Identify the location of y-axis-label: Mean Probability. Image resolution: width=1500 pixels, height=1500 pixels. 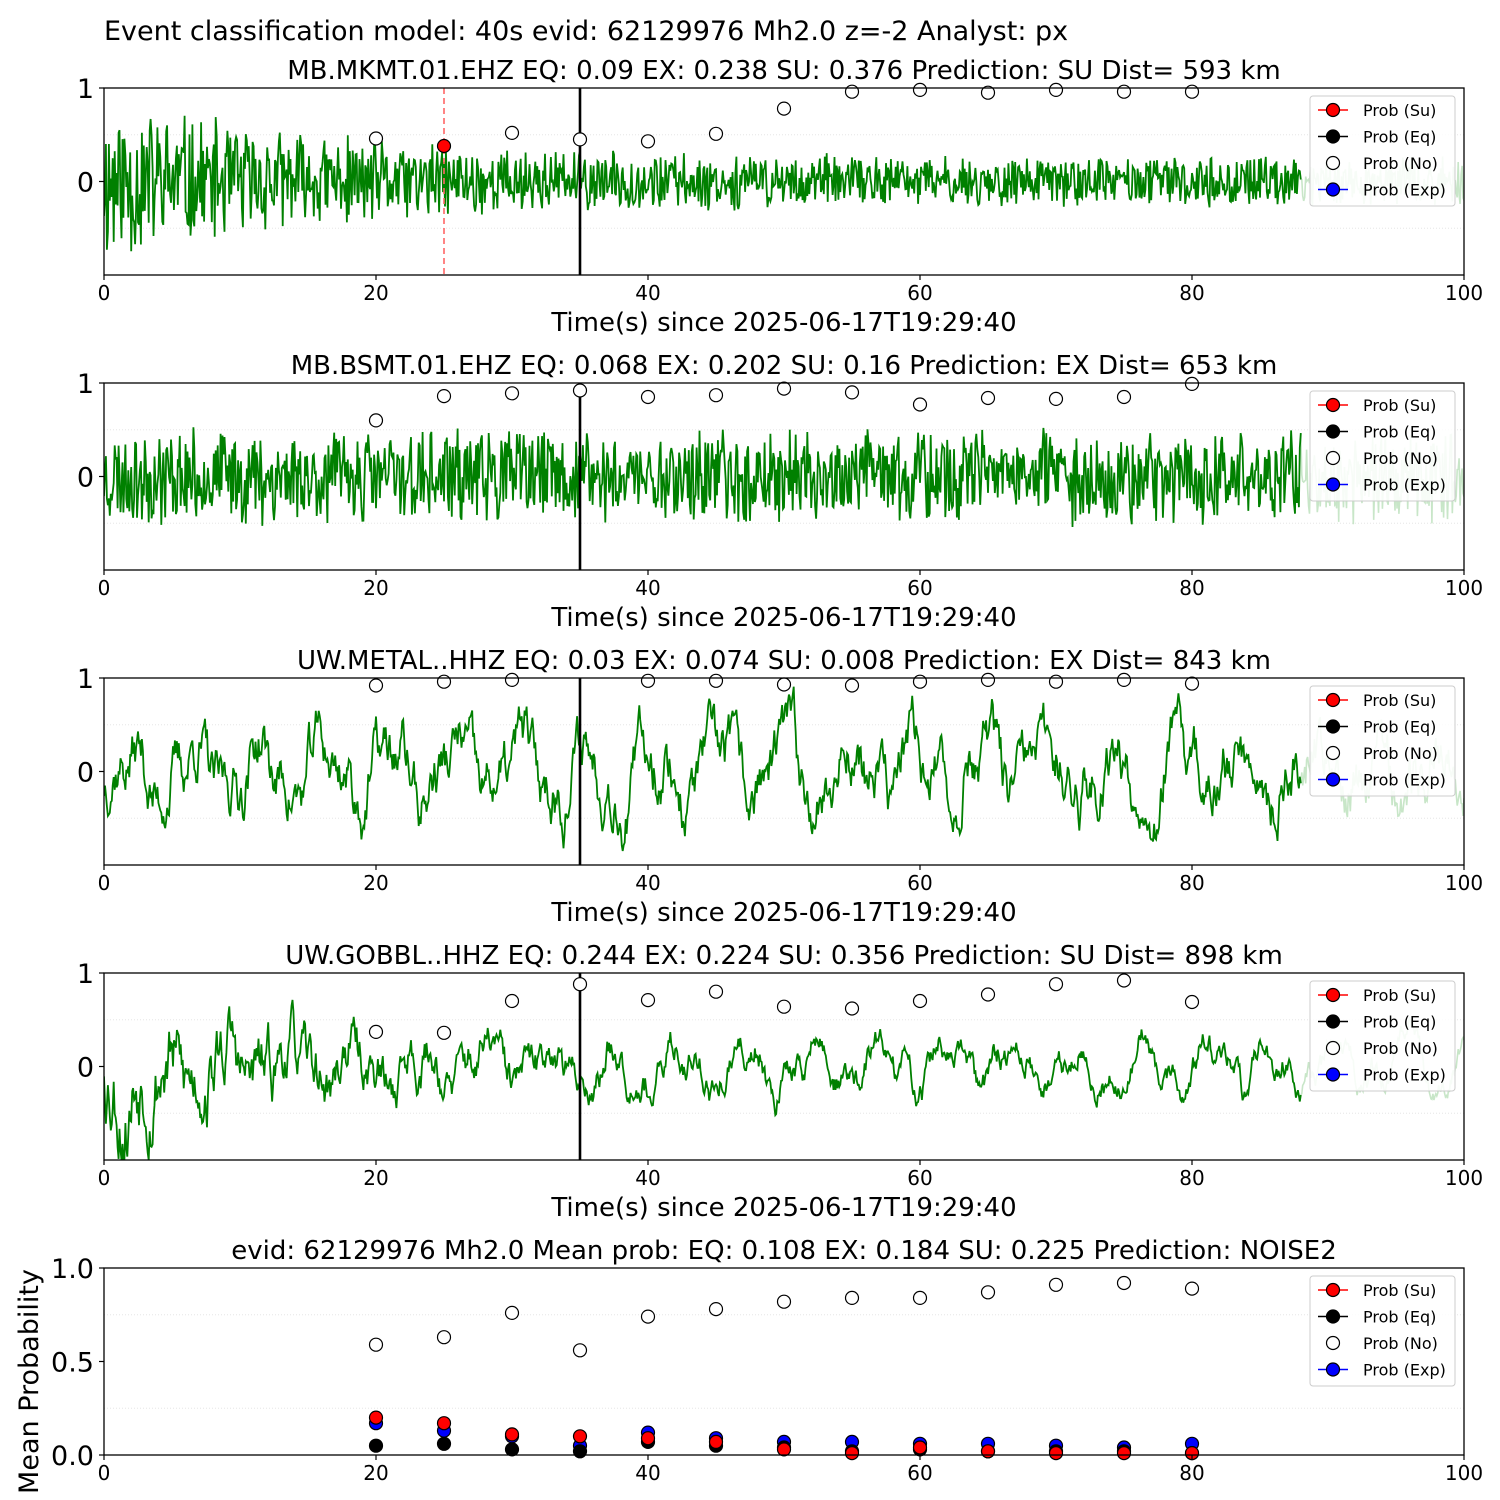
(29, 1381).